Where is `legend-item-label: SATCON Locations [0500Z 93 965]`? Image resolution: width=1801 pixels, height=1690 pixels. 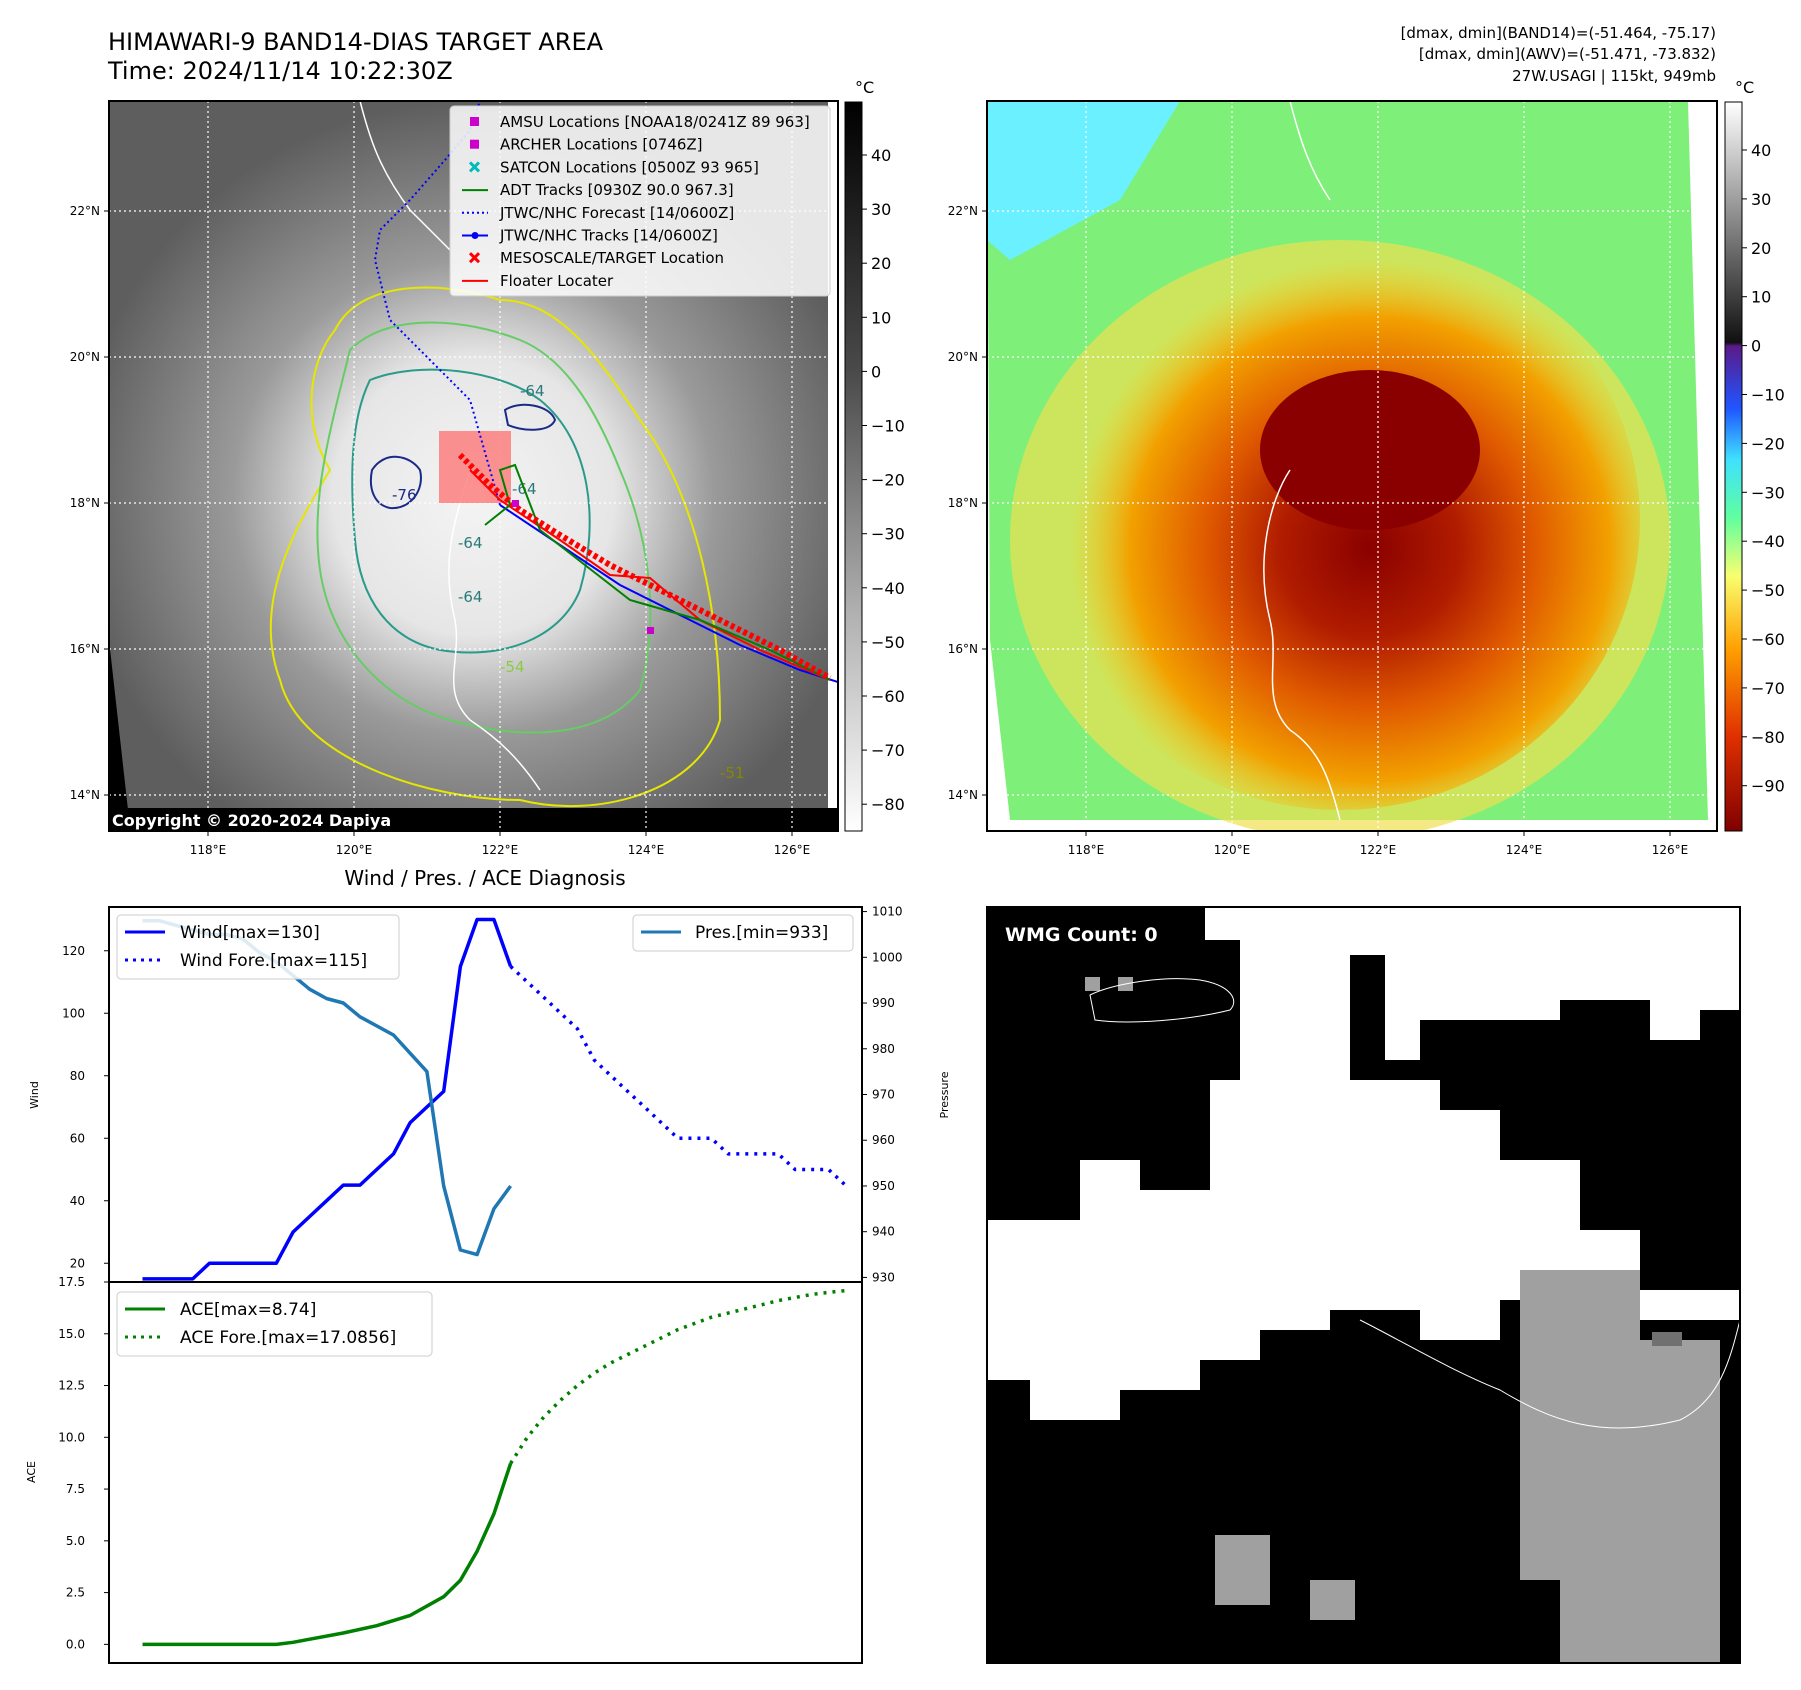
legend-item-label: SATCON Locations [0500Z 93 965] is located at coordinates (629, 167).